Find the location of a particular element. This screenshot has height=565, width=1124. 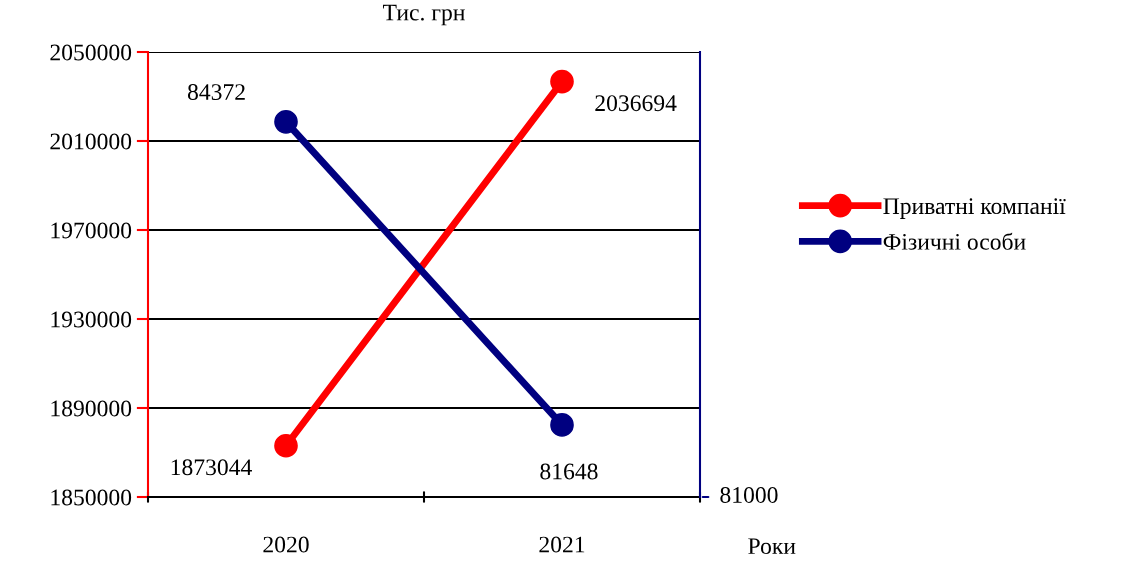

y-tick-label: 1850000 is located at coordinates (91, 497).